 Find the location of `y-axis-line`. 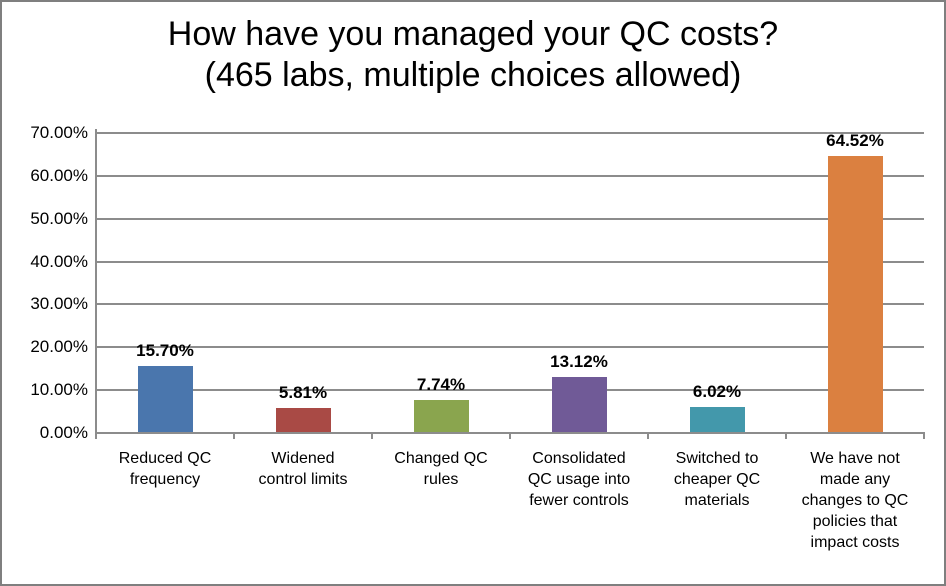

y-axis-line is located at coordinates (96, 281).